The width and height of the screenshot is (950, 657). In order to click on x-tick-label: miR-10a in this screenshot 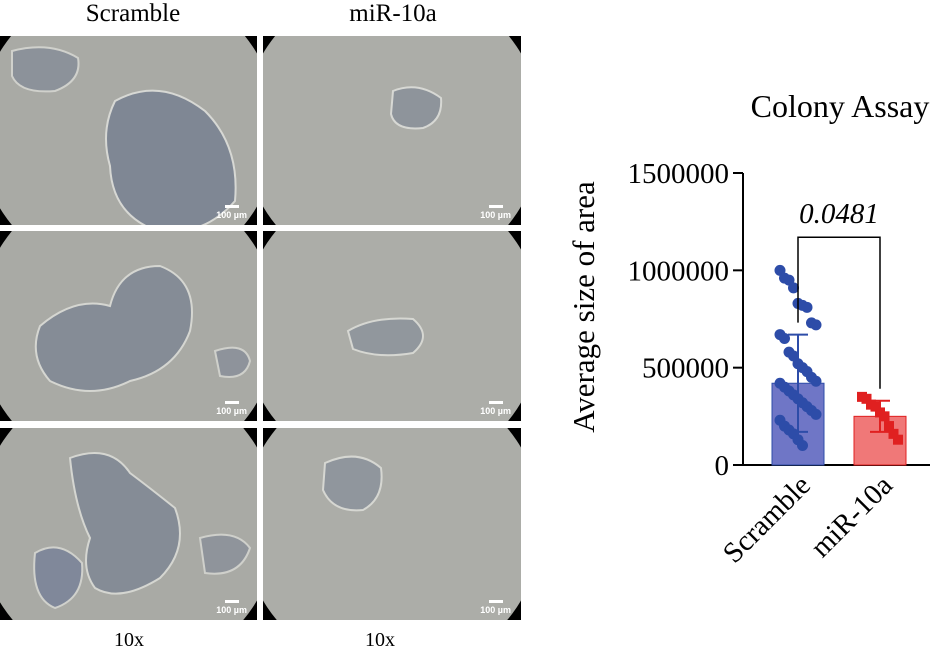, I will do `click(852, 516)`.